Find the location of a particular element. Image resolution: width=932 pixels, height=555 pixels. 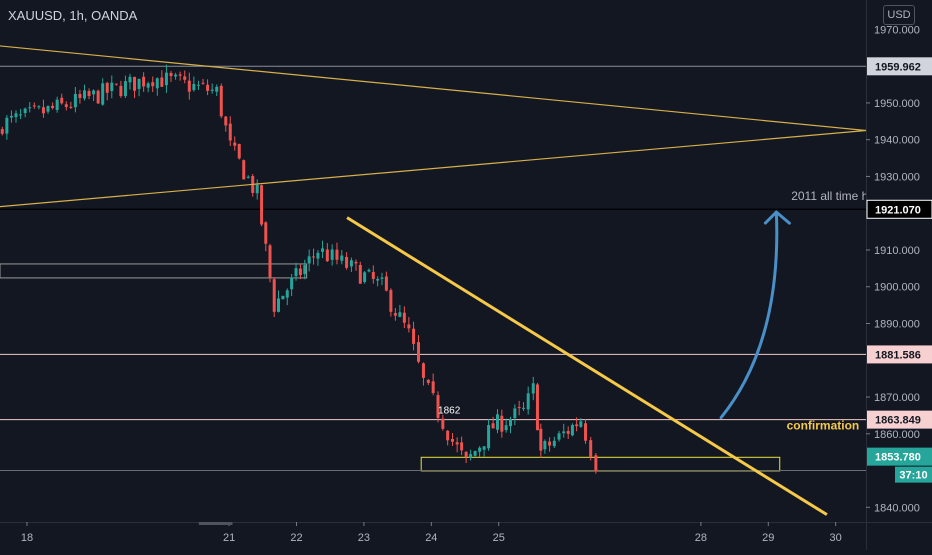

projection-arrow is located at coordinates (749, 315).